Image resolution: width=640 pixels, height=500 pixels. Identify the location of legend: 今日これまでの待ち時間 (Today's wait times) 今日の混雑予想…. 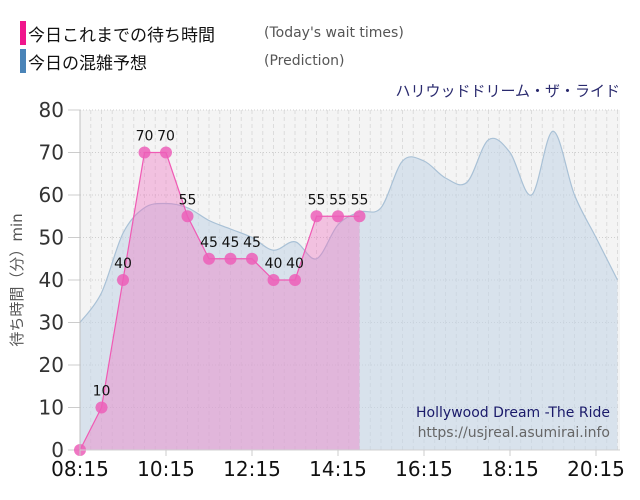
(212, 47).